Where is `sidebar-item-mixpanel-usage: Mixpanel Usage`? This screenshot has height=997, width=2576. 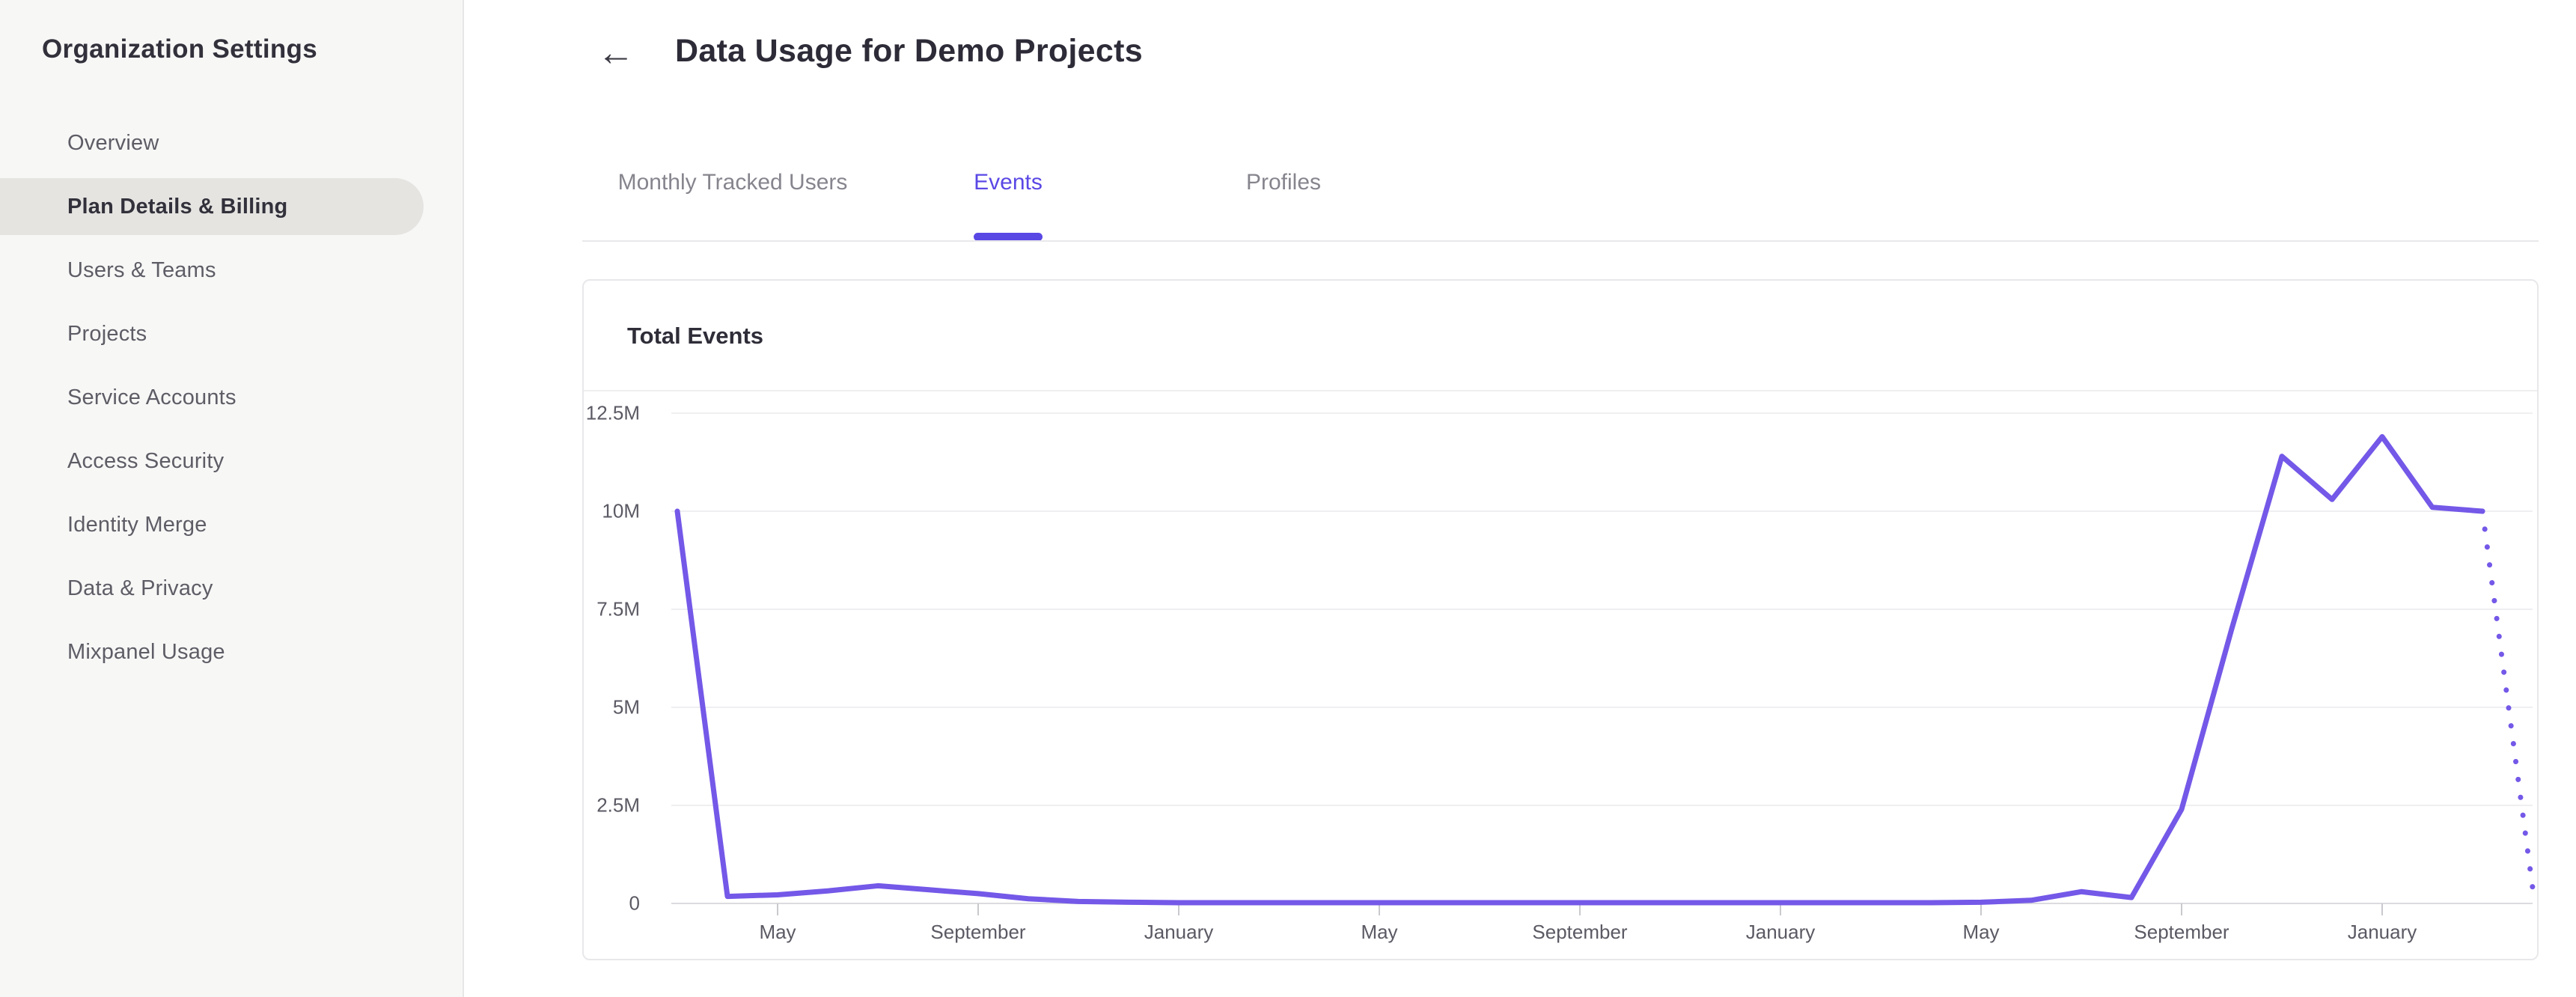
sidebar-item-mixpanel-usage: Mixpanel Usage is located at coordinates (146, 652).